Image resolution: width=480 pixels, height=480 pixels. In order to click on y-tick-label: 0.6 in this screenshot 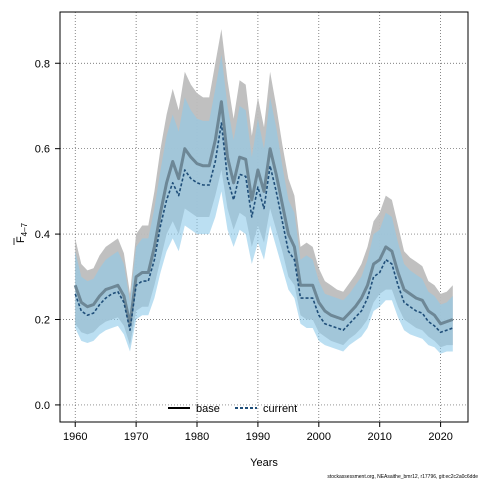, I will do `click(42, 150)`.